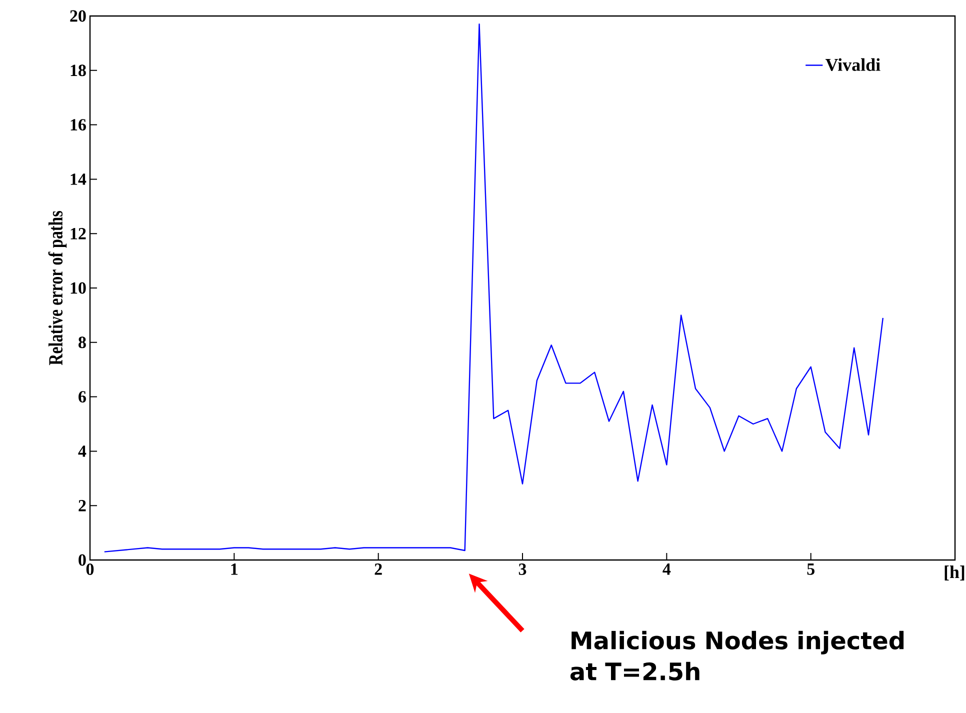  Describe the element at coordinates (852, 65) in the screenshot. I see `legend-label: Vivaldi` at that location.